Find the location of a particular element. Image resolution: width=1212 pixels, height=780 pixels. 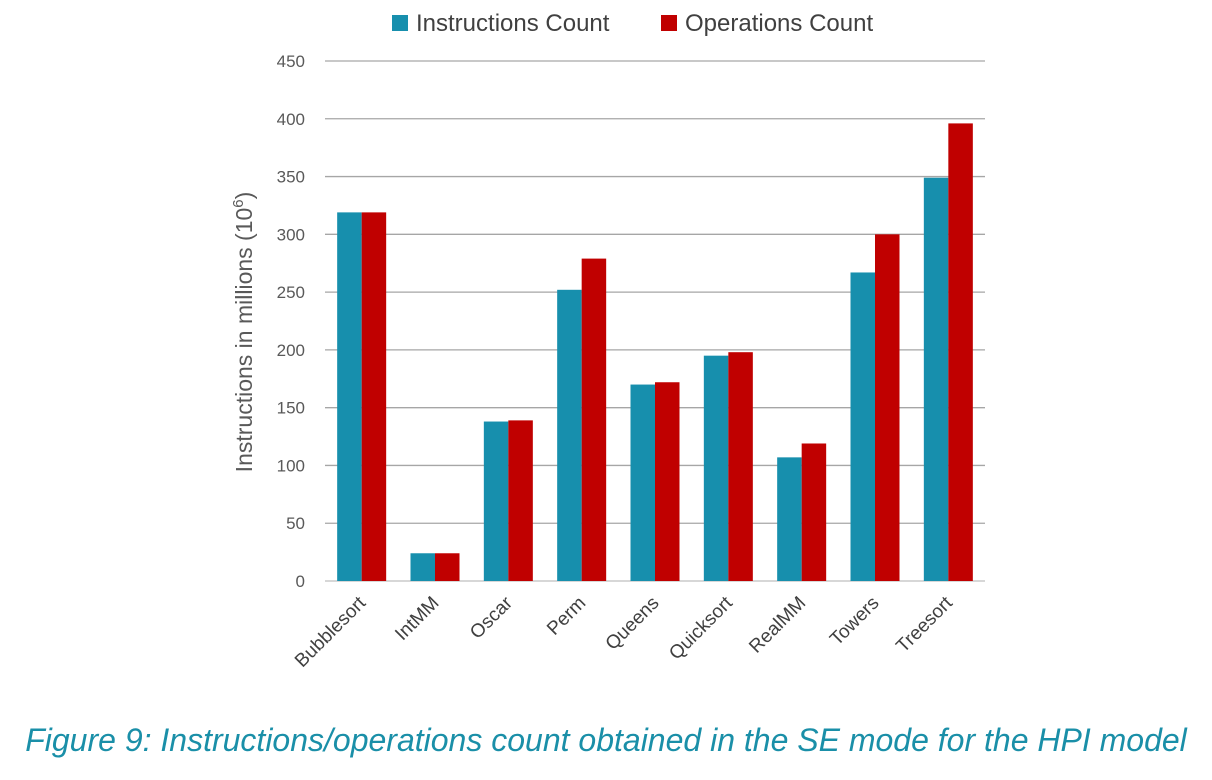

bar-instructions-bubblesort is located at coordinates (349, 396).